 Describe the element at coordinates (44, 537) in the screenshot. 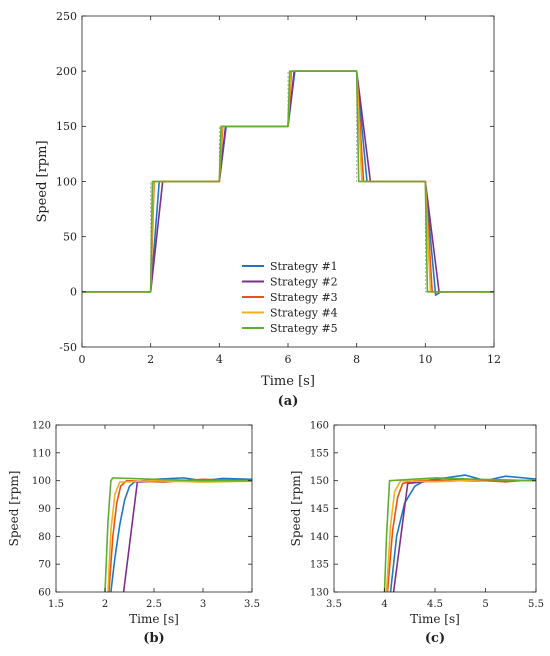

I see `y-tick-label: 80` at that location.